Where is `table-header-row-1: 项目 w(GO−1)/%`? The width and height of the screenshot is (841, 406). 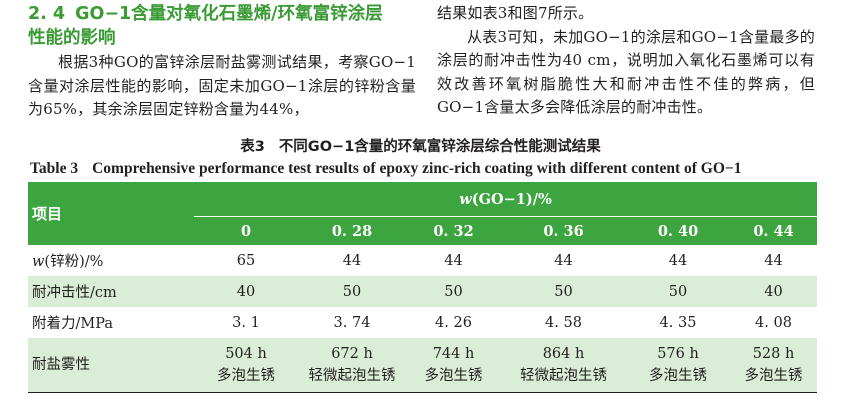
table-header-row-1: 项目 w(GO−1)/% is located at coordinates (423, 213).